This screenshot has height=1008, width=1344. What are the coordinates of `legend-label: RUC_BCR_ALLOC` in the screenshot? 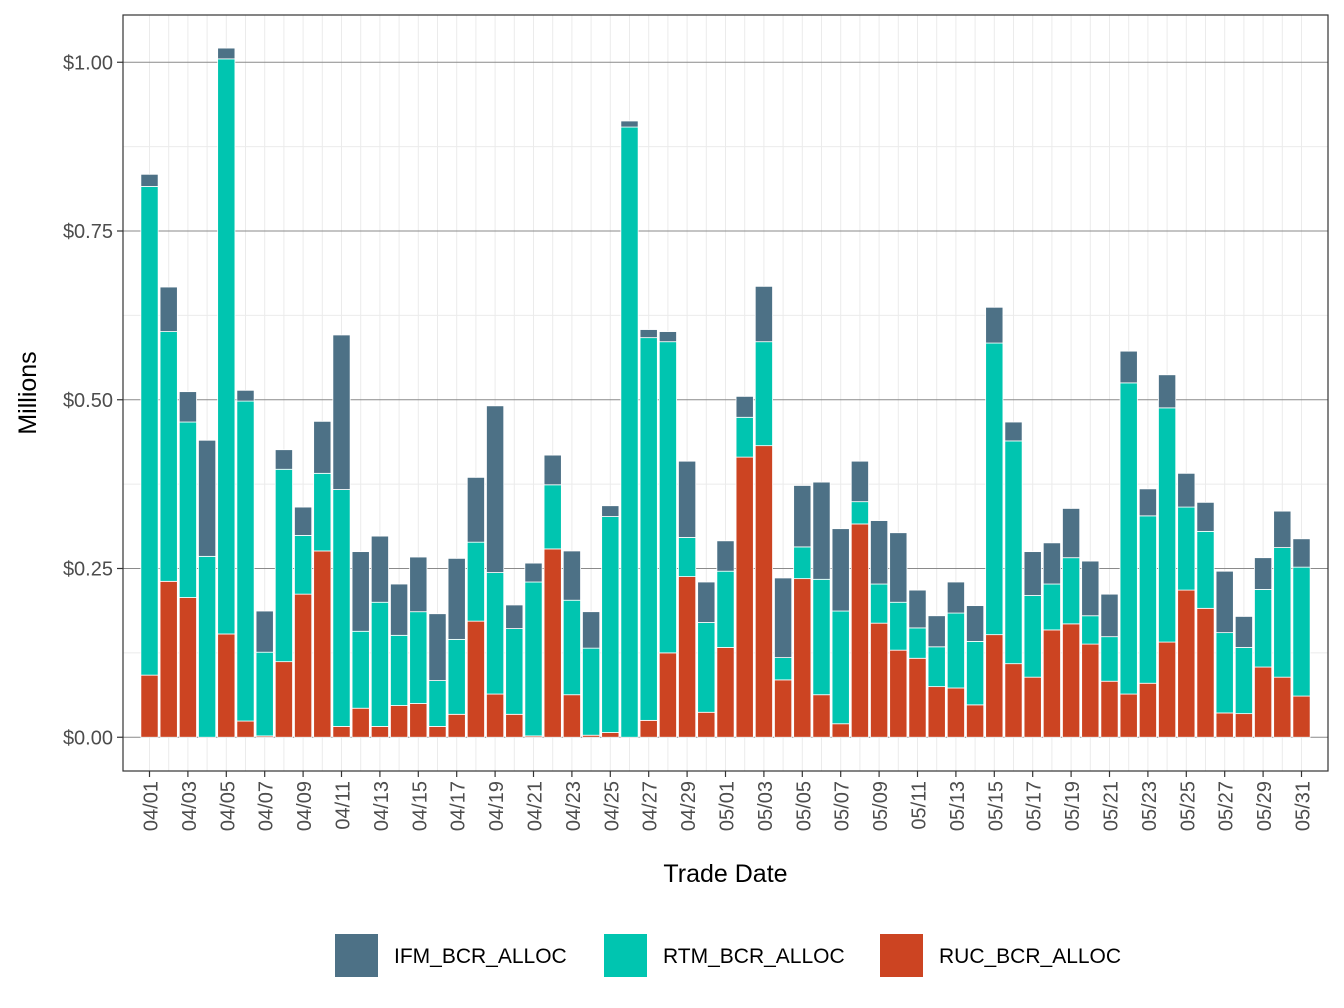 It's located at (1030, 956).